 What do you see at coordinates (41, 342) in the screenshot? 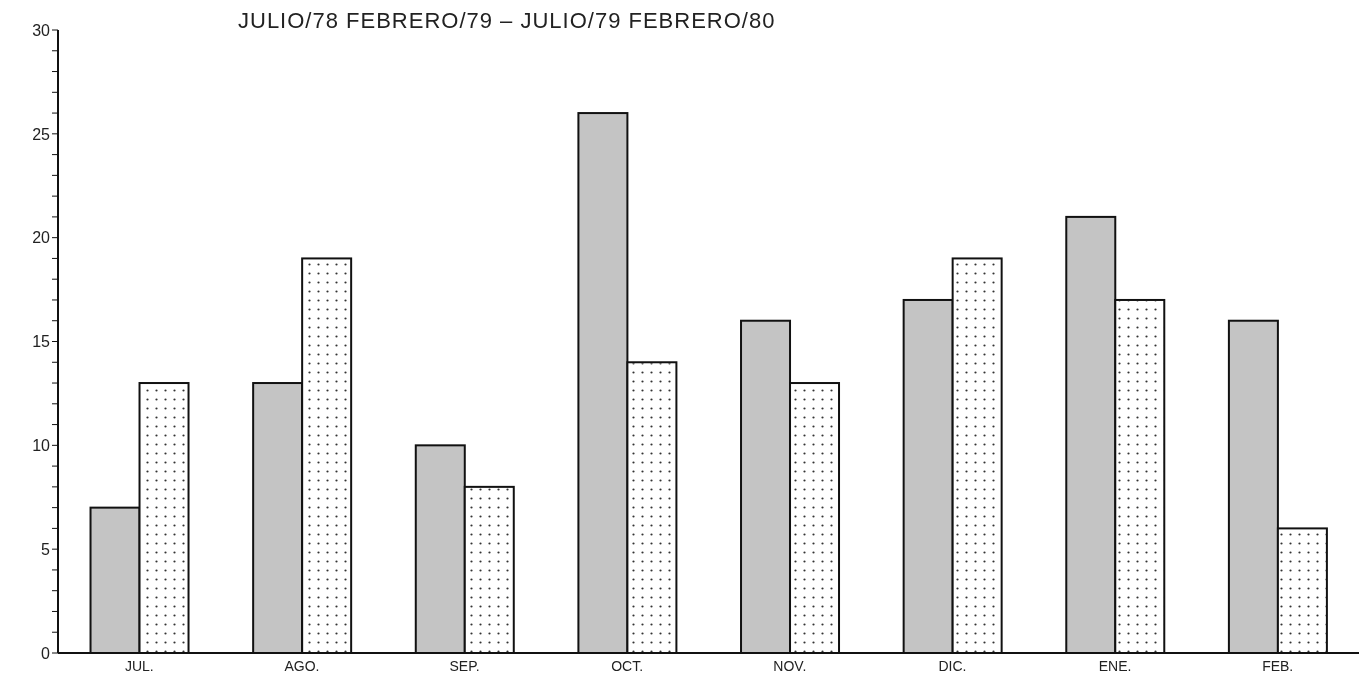
I see `y-tick-label: 15` at bounding box center [41, 342].